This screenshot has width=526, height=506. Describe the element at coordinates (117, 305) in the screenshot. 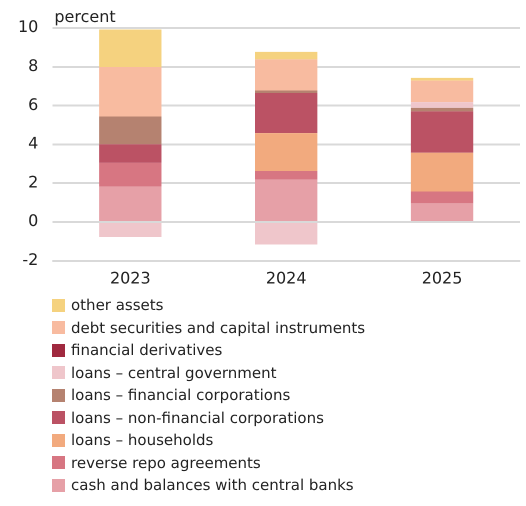

I see `legend-label: other assets` at that location.